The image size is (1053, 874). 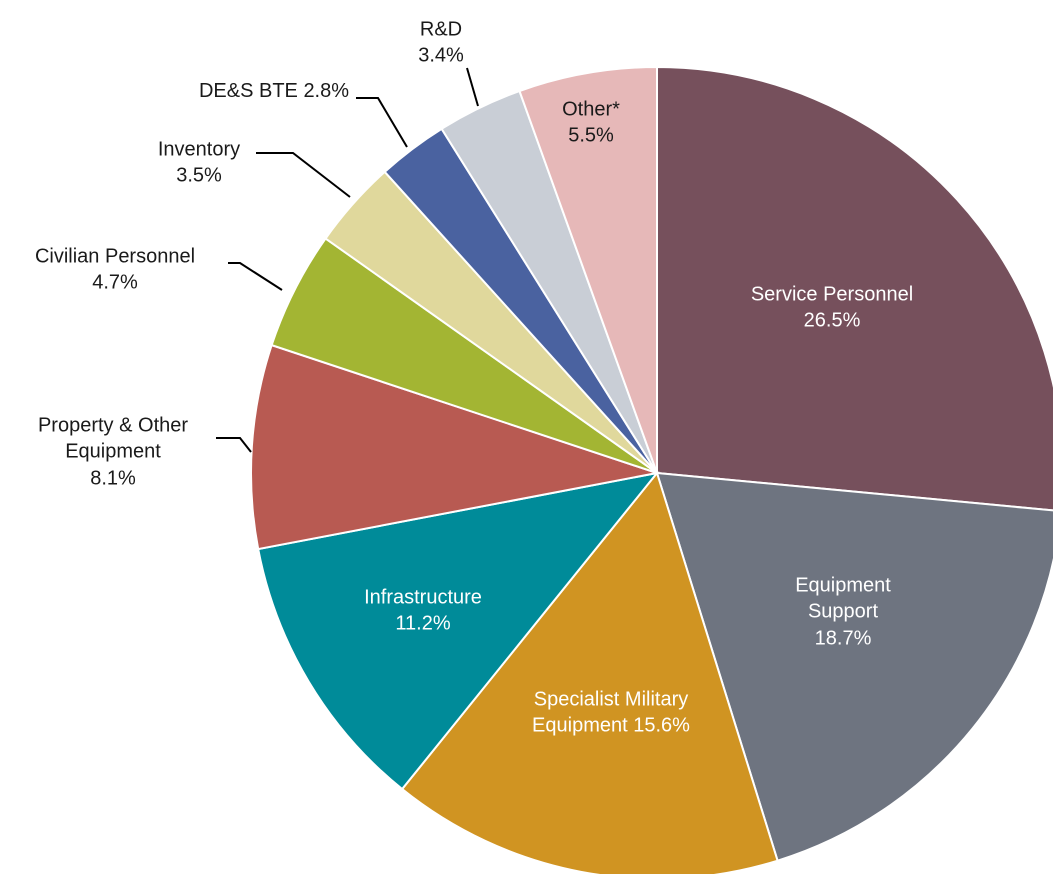 I want to click on category-label: Service Personnel, so click(x=832, y=294).